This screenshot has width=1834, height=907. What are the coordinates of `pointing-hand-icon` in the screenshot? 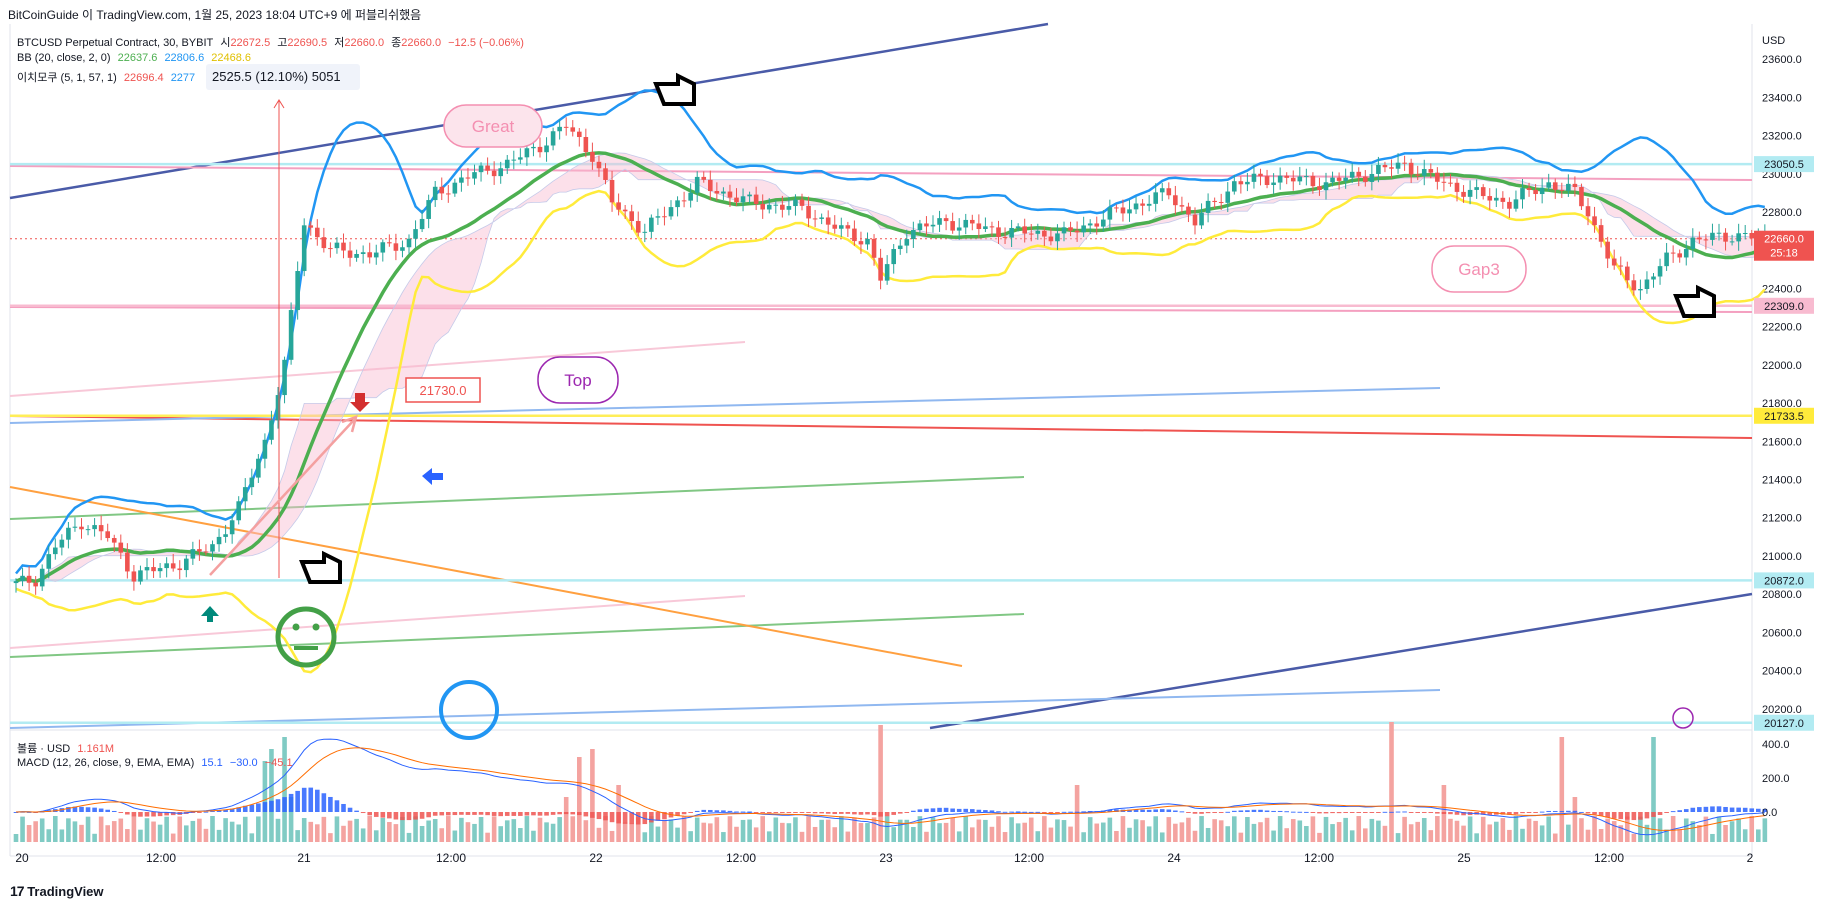 It's located at (1694, 301).